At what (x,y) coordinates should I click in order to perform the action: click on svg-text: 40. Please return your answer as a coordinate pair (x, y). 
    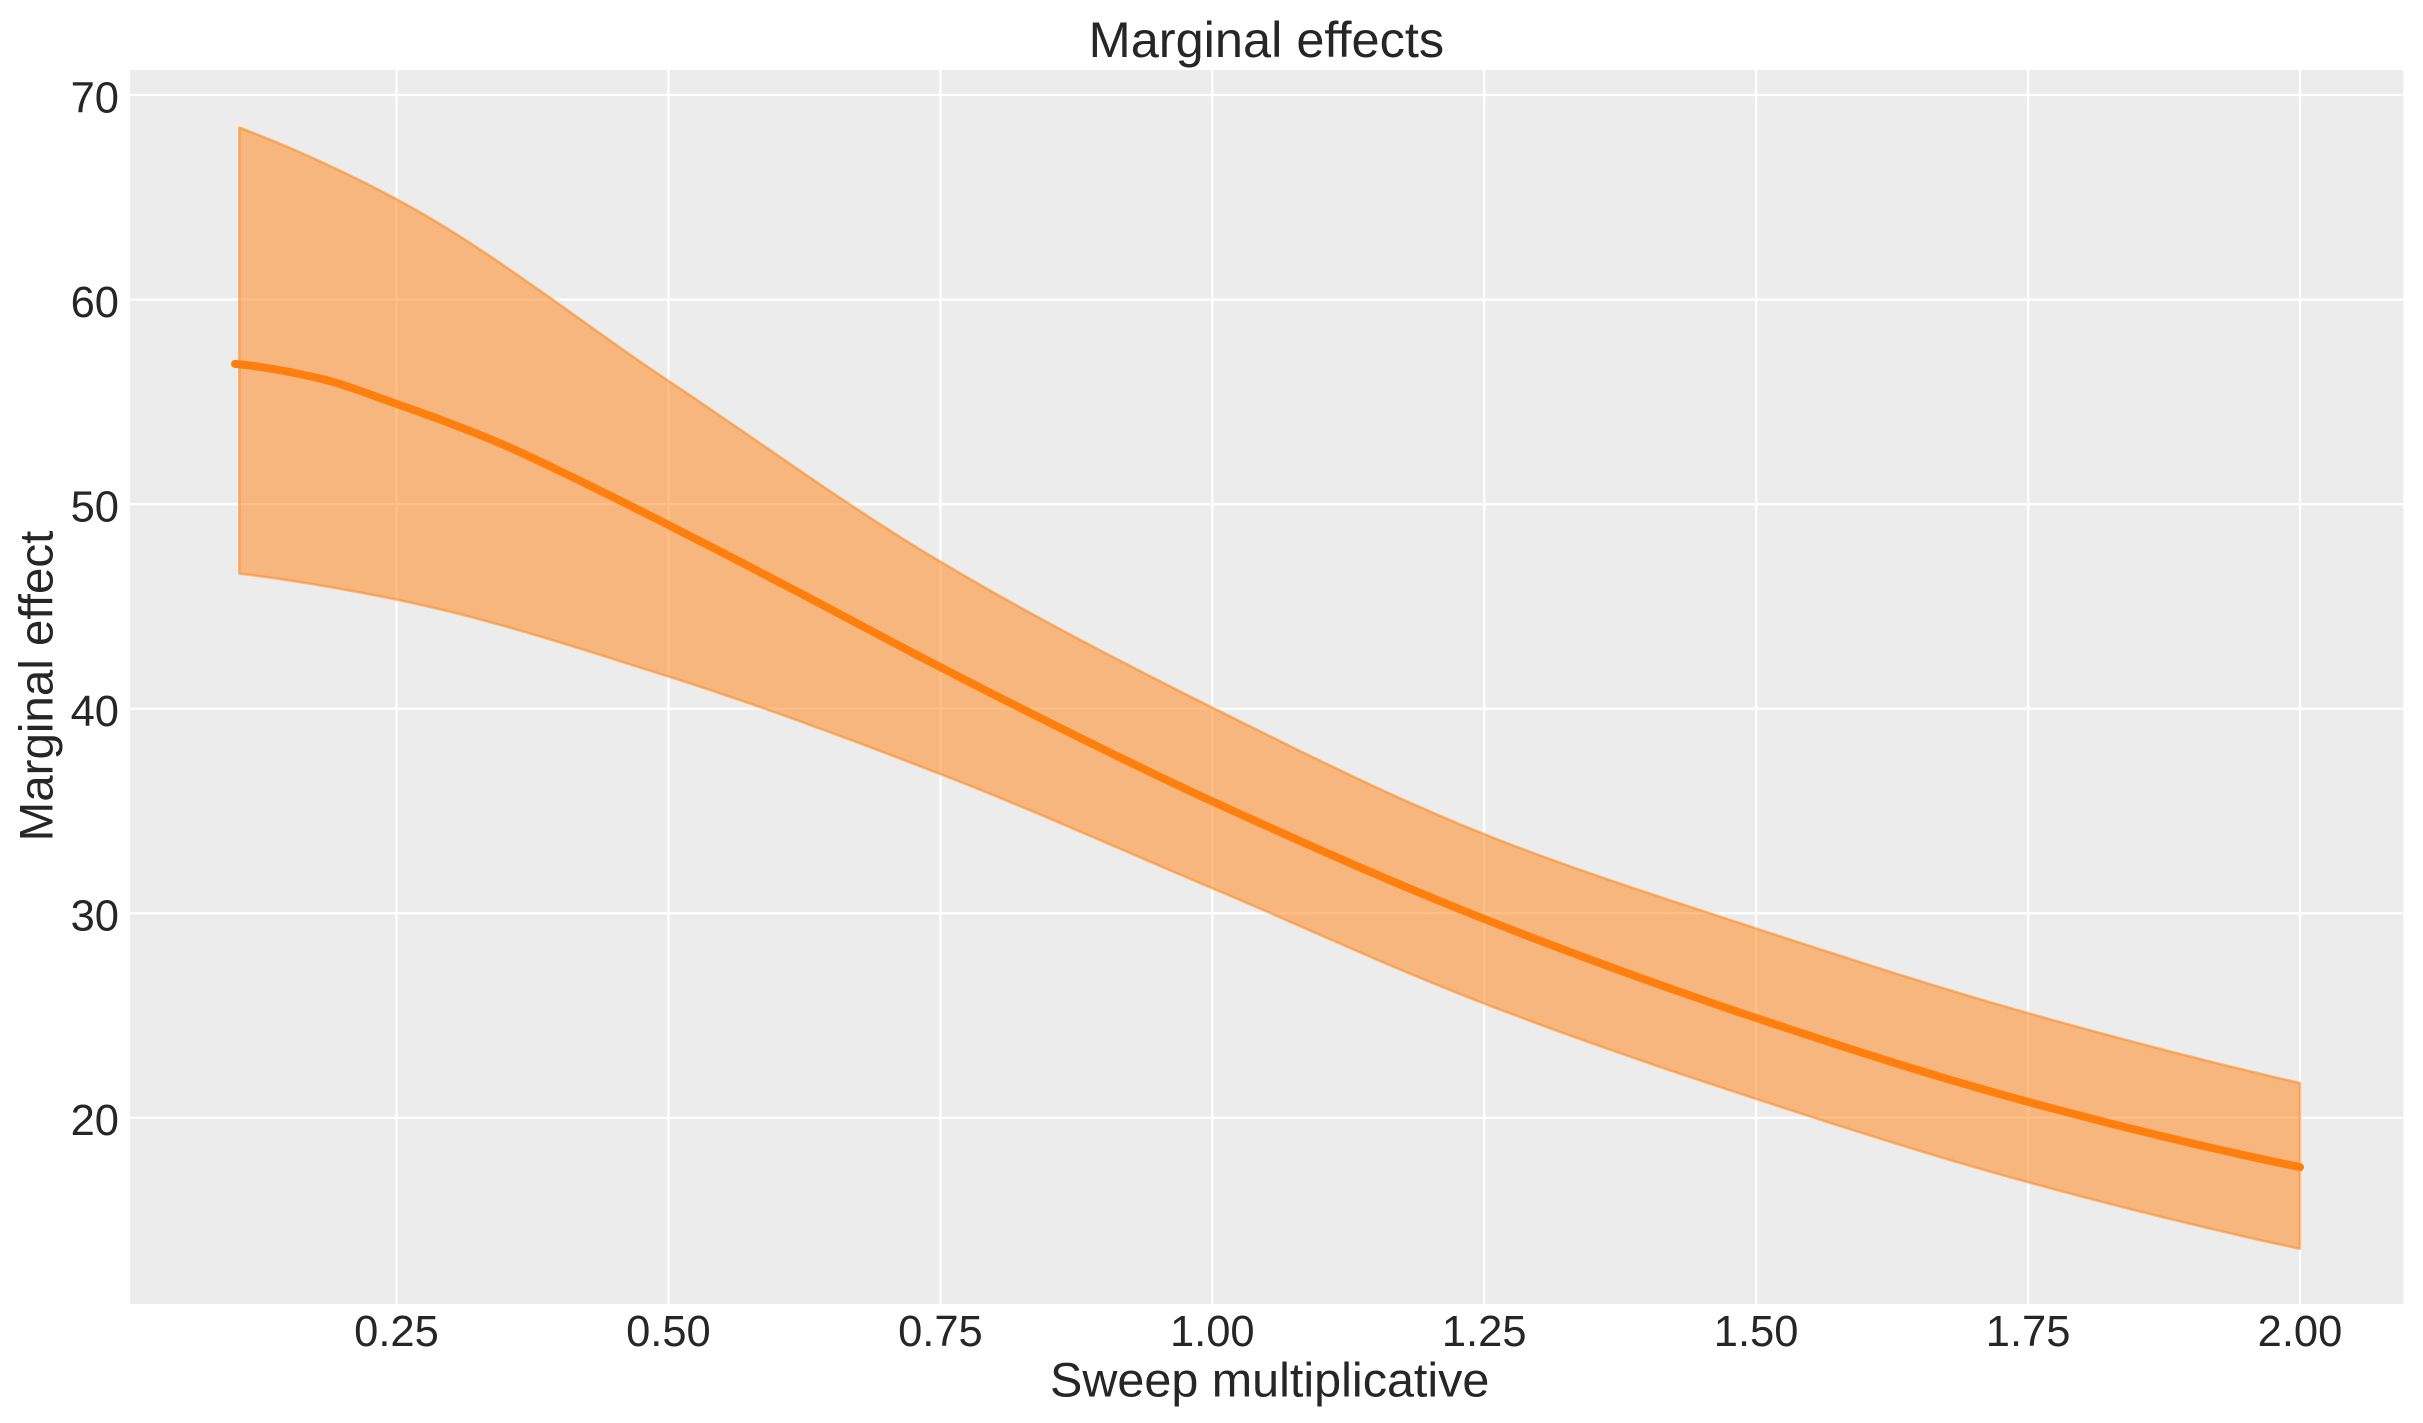
    Looking at the image, I should click on (95, 712).